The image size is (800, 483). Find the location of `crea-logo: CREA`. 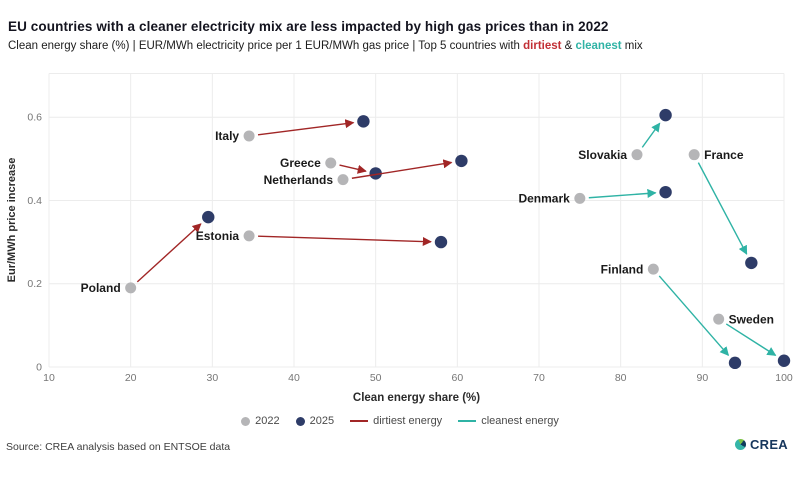

crea-logo: CREA is located at coordinates (761, 444).